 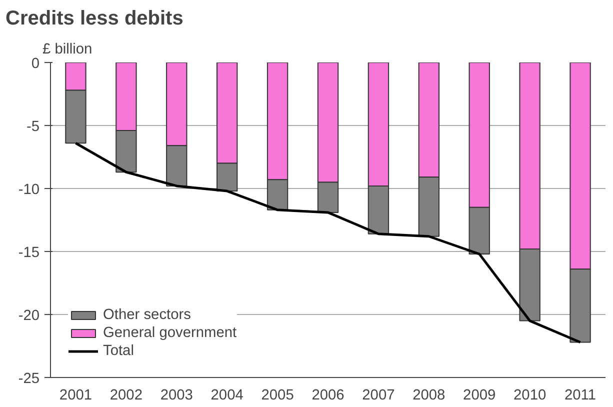 What do you see at coordinates (580, 396) in the screenshot?
I see `x-tick-label: 2011` at bounding box center [580, 396].